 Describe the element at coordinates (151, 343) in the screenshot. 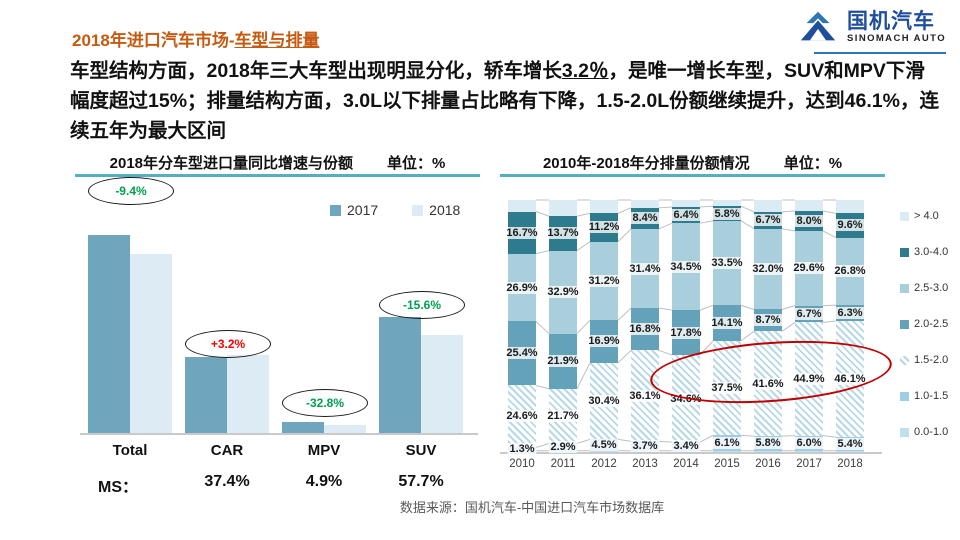

I see `bar-2018-total` at that location.